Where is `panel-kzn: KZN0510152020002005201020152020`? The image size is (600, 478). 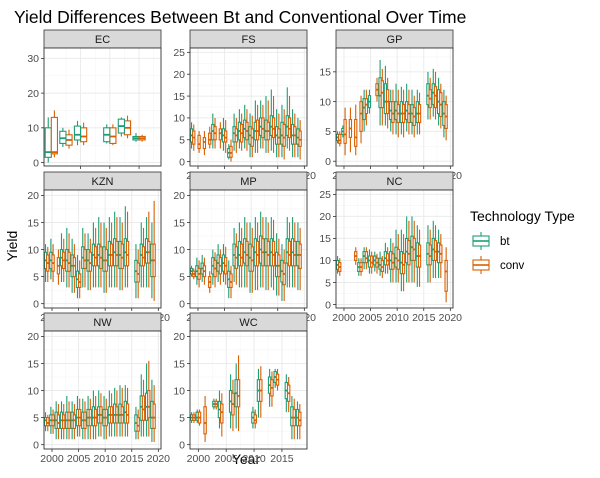
panel-kzn: KZN0510152020002005201020152020 is located at coordinates (98, 247).